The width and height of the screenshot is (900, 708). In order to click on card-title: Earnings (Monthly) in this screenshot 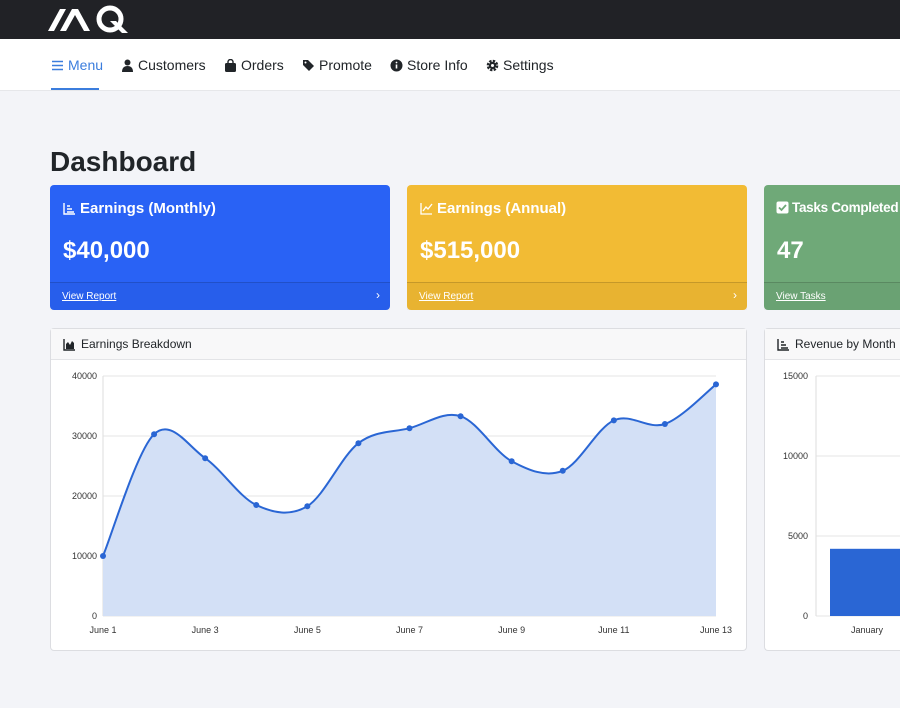, I will do `click(148, 208)`.